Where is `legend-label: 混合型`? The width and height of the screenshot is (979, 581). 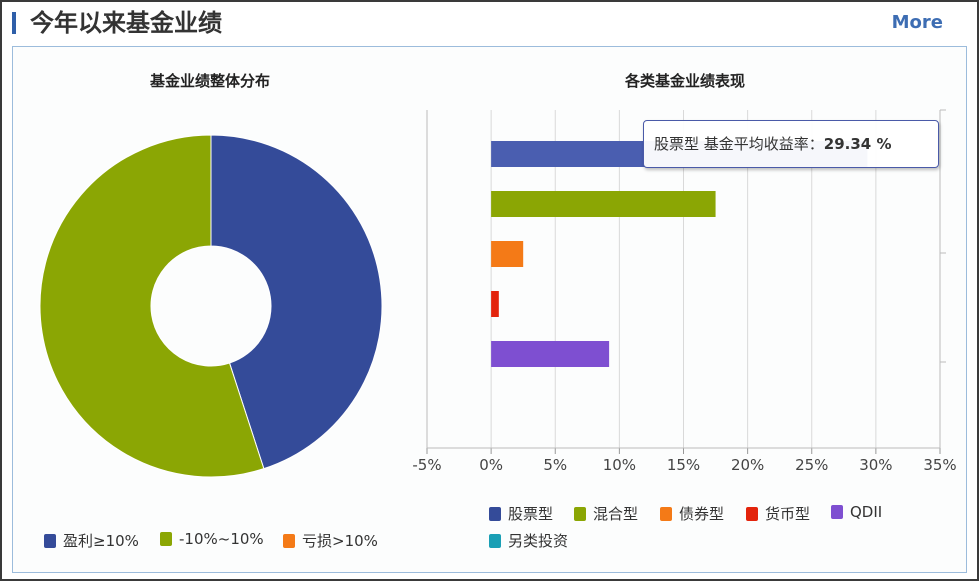 legend-label: 混合型 is located at coordinates (616, 514).